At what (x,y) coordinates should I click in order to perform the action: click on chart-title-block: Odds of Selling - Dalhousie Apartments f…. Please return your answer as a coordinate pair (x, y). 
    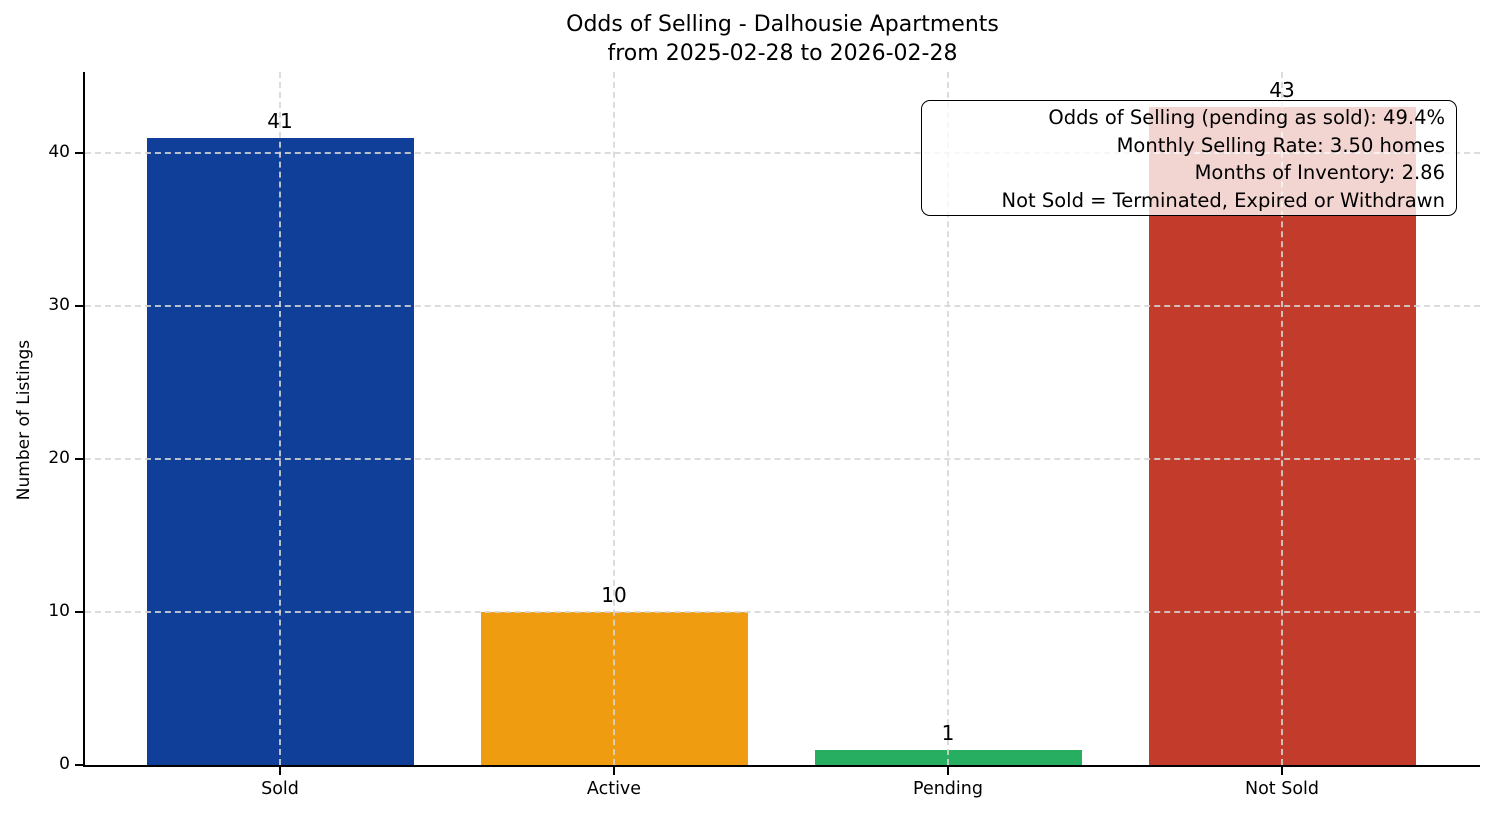
    Looking at the image, I should click on (782, 39).